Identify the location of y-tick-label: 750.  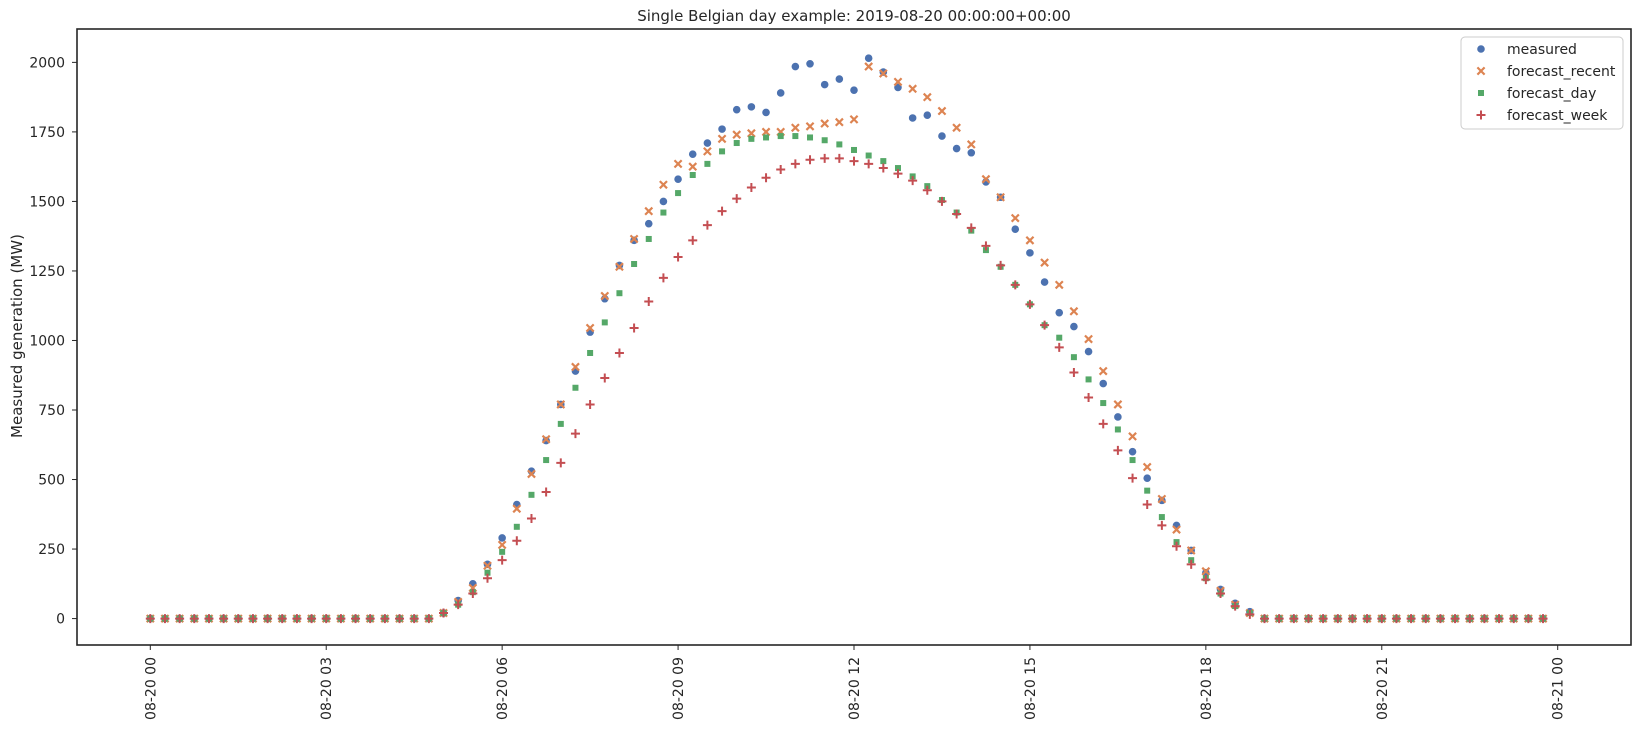
(51, 411).